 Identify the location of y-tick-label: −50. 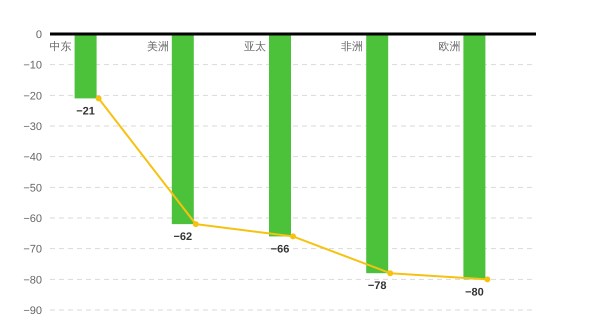
(32, 188).